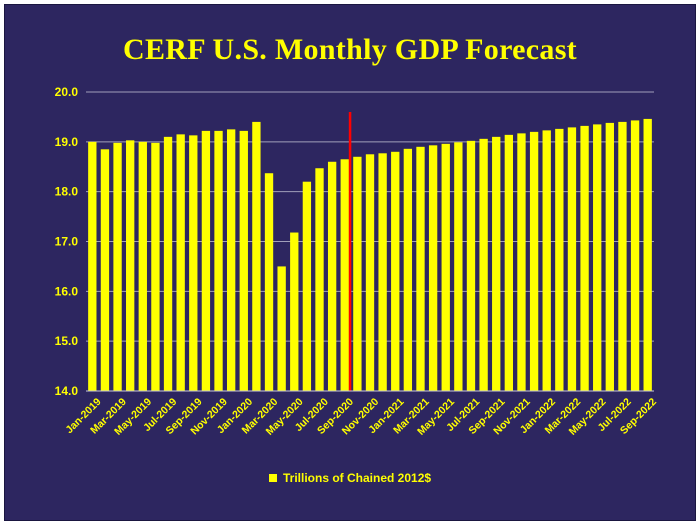 Image resolution: width=700 pixels, height=525 pixels. I want to click on bar-sep-2019, so click(193, 263).